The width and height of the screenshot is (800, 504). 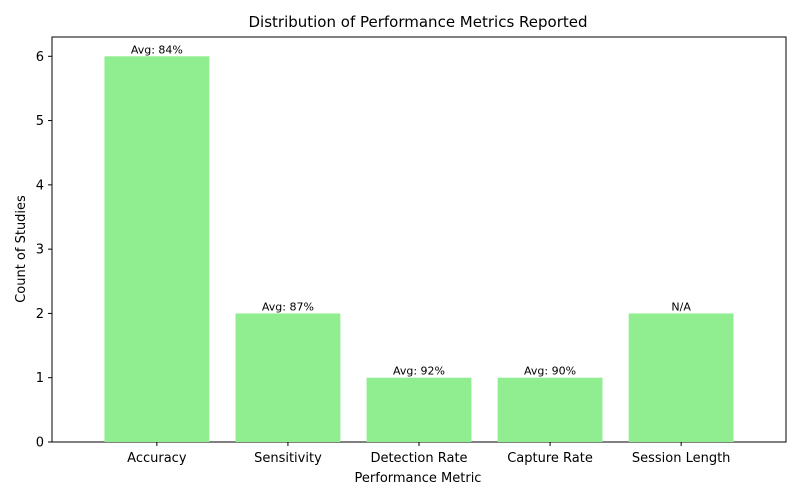 What do you see at coordinates (419, 409) in the screenshot?
I see `bar-detection-rate` at bounding box center [419, 409].